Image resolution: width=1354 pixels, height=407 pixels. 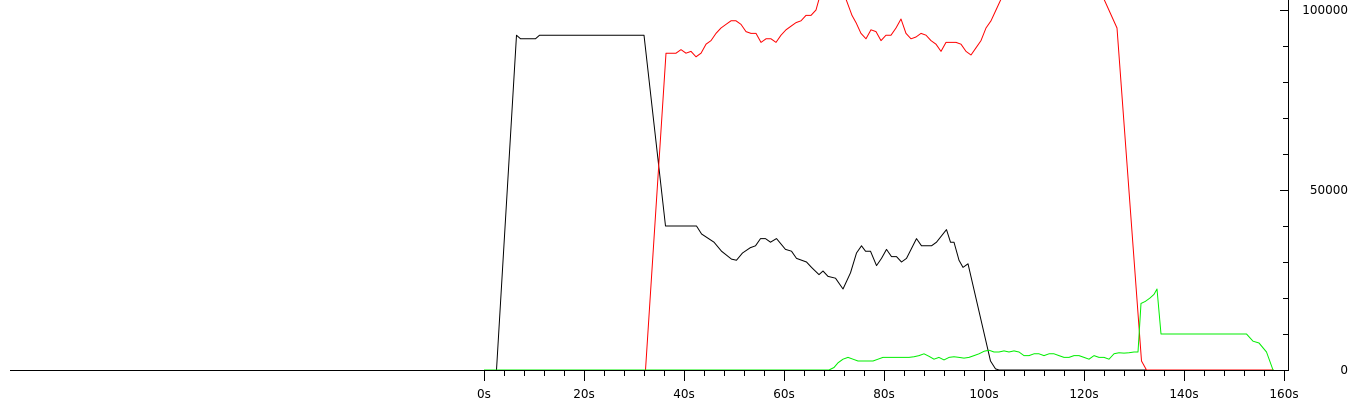 What do you see at coordinates (1083, 394) in the screenshot?
I see `x-tick-label: 120s` at bounding box center [1083, 394].